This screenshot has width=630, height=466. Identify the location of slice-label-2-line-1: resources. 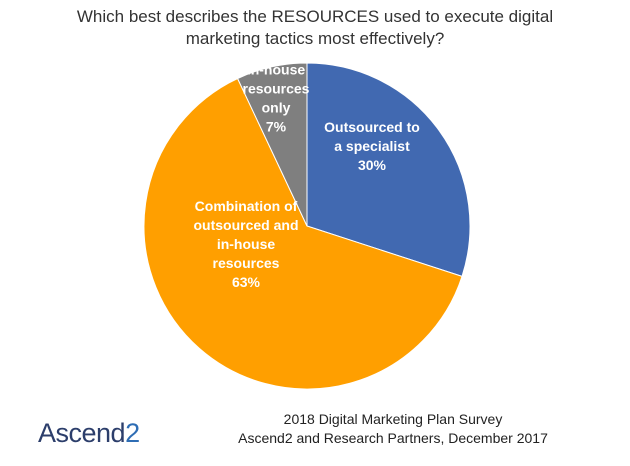
(276, 89).